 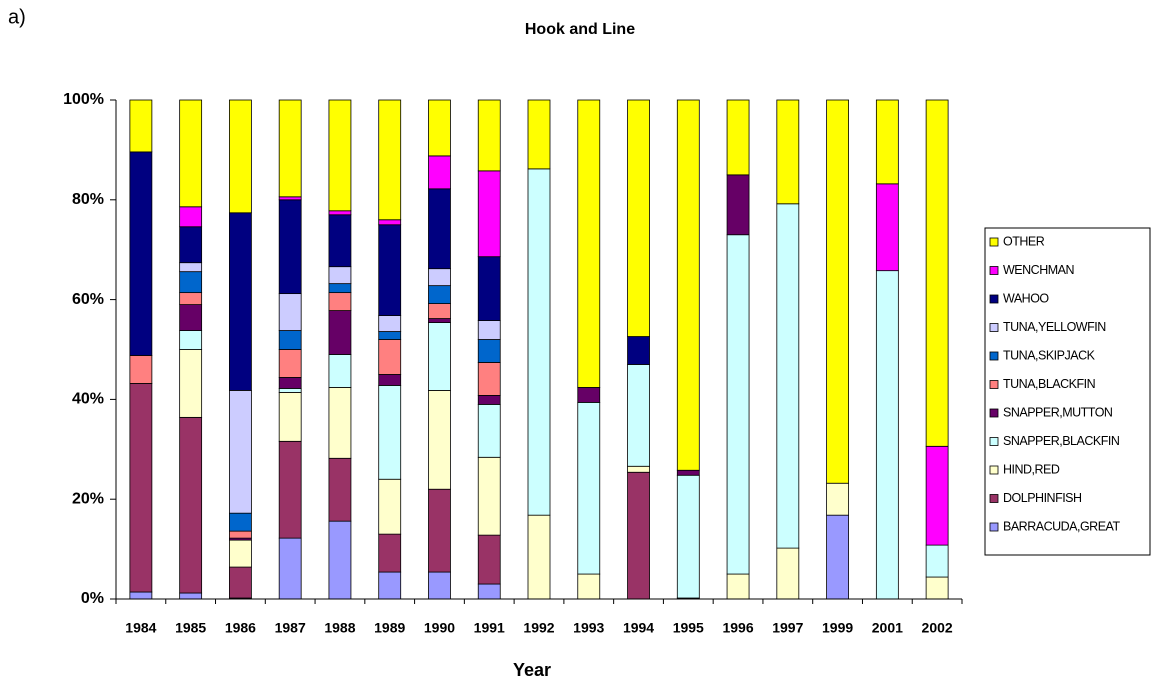 What do you see at coordinates (389, 628) in the screenshot?
I see `x-tick-label: 1989` at bounding box center [389, 628].